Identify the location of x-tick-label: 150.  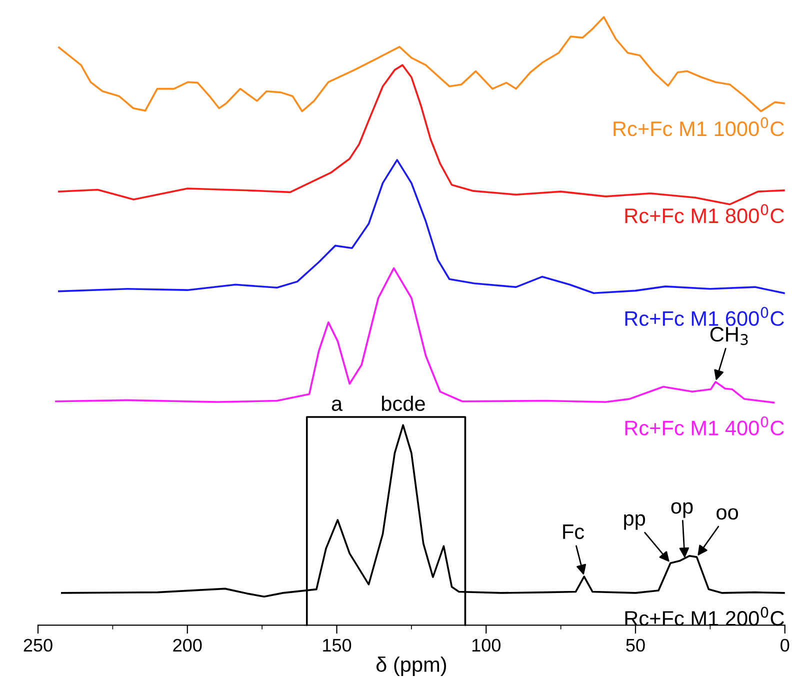
(337, 645).